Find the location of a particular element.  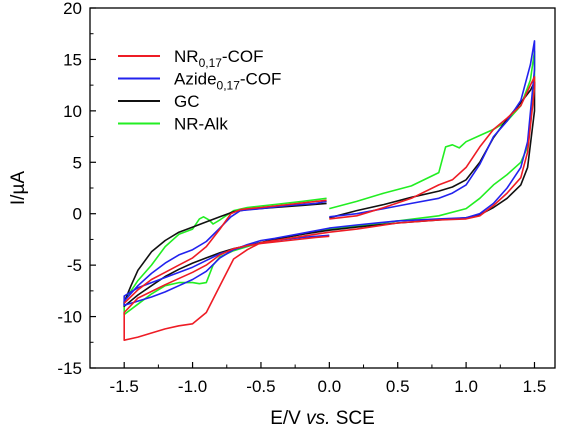

x-tick-label: 0.0 is located at coordinates (330, 386).